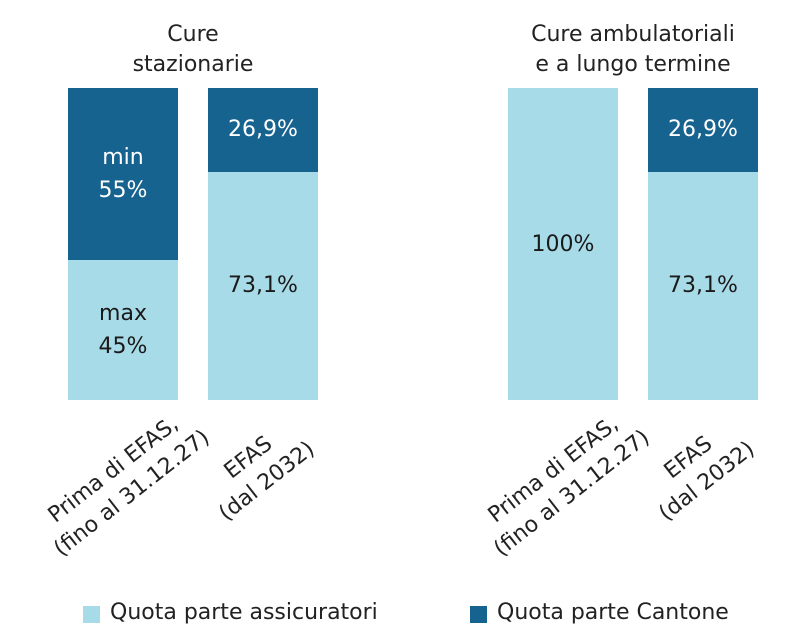 This screenshot has height=640, width=800. I want to click on value-label: 100%, so click(563, 244).